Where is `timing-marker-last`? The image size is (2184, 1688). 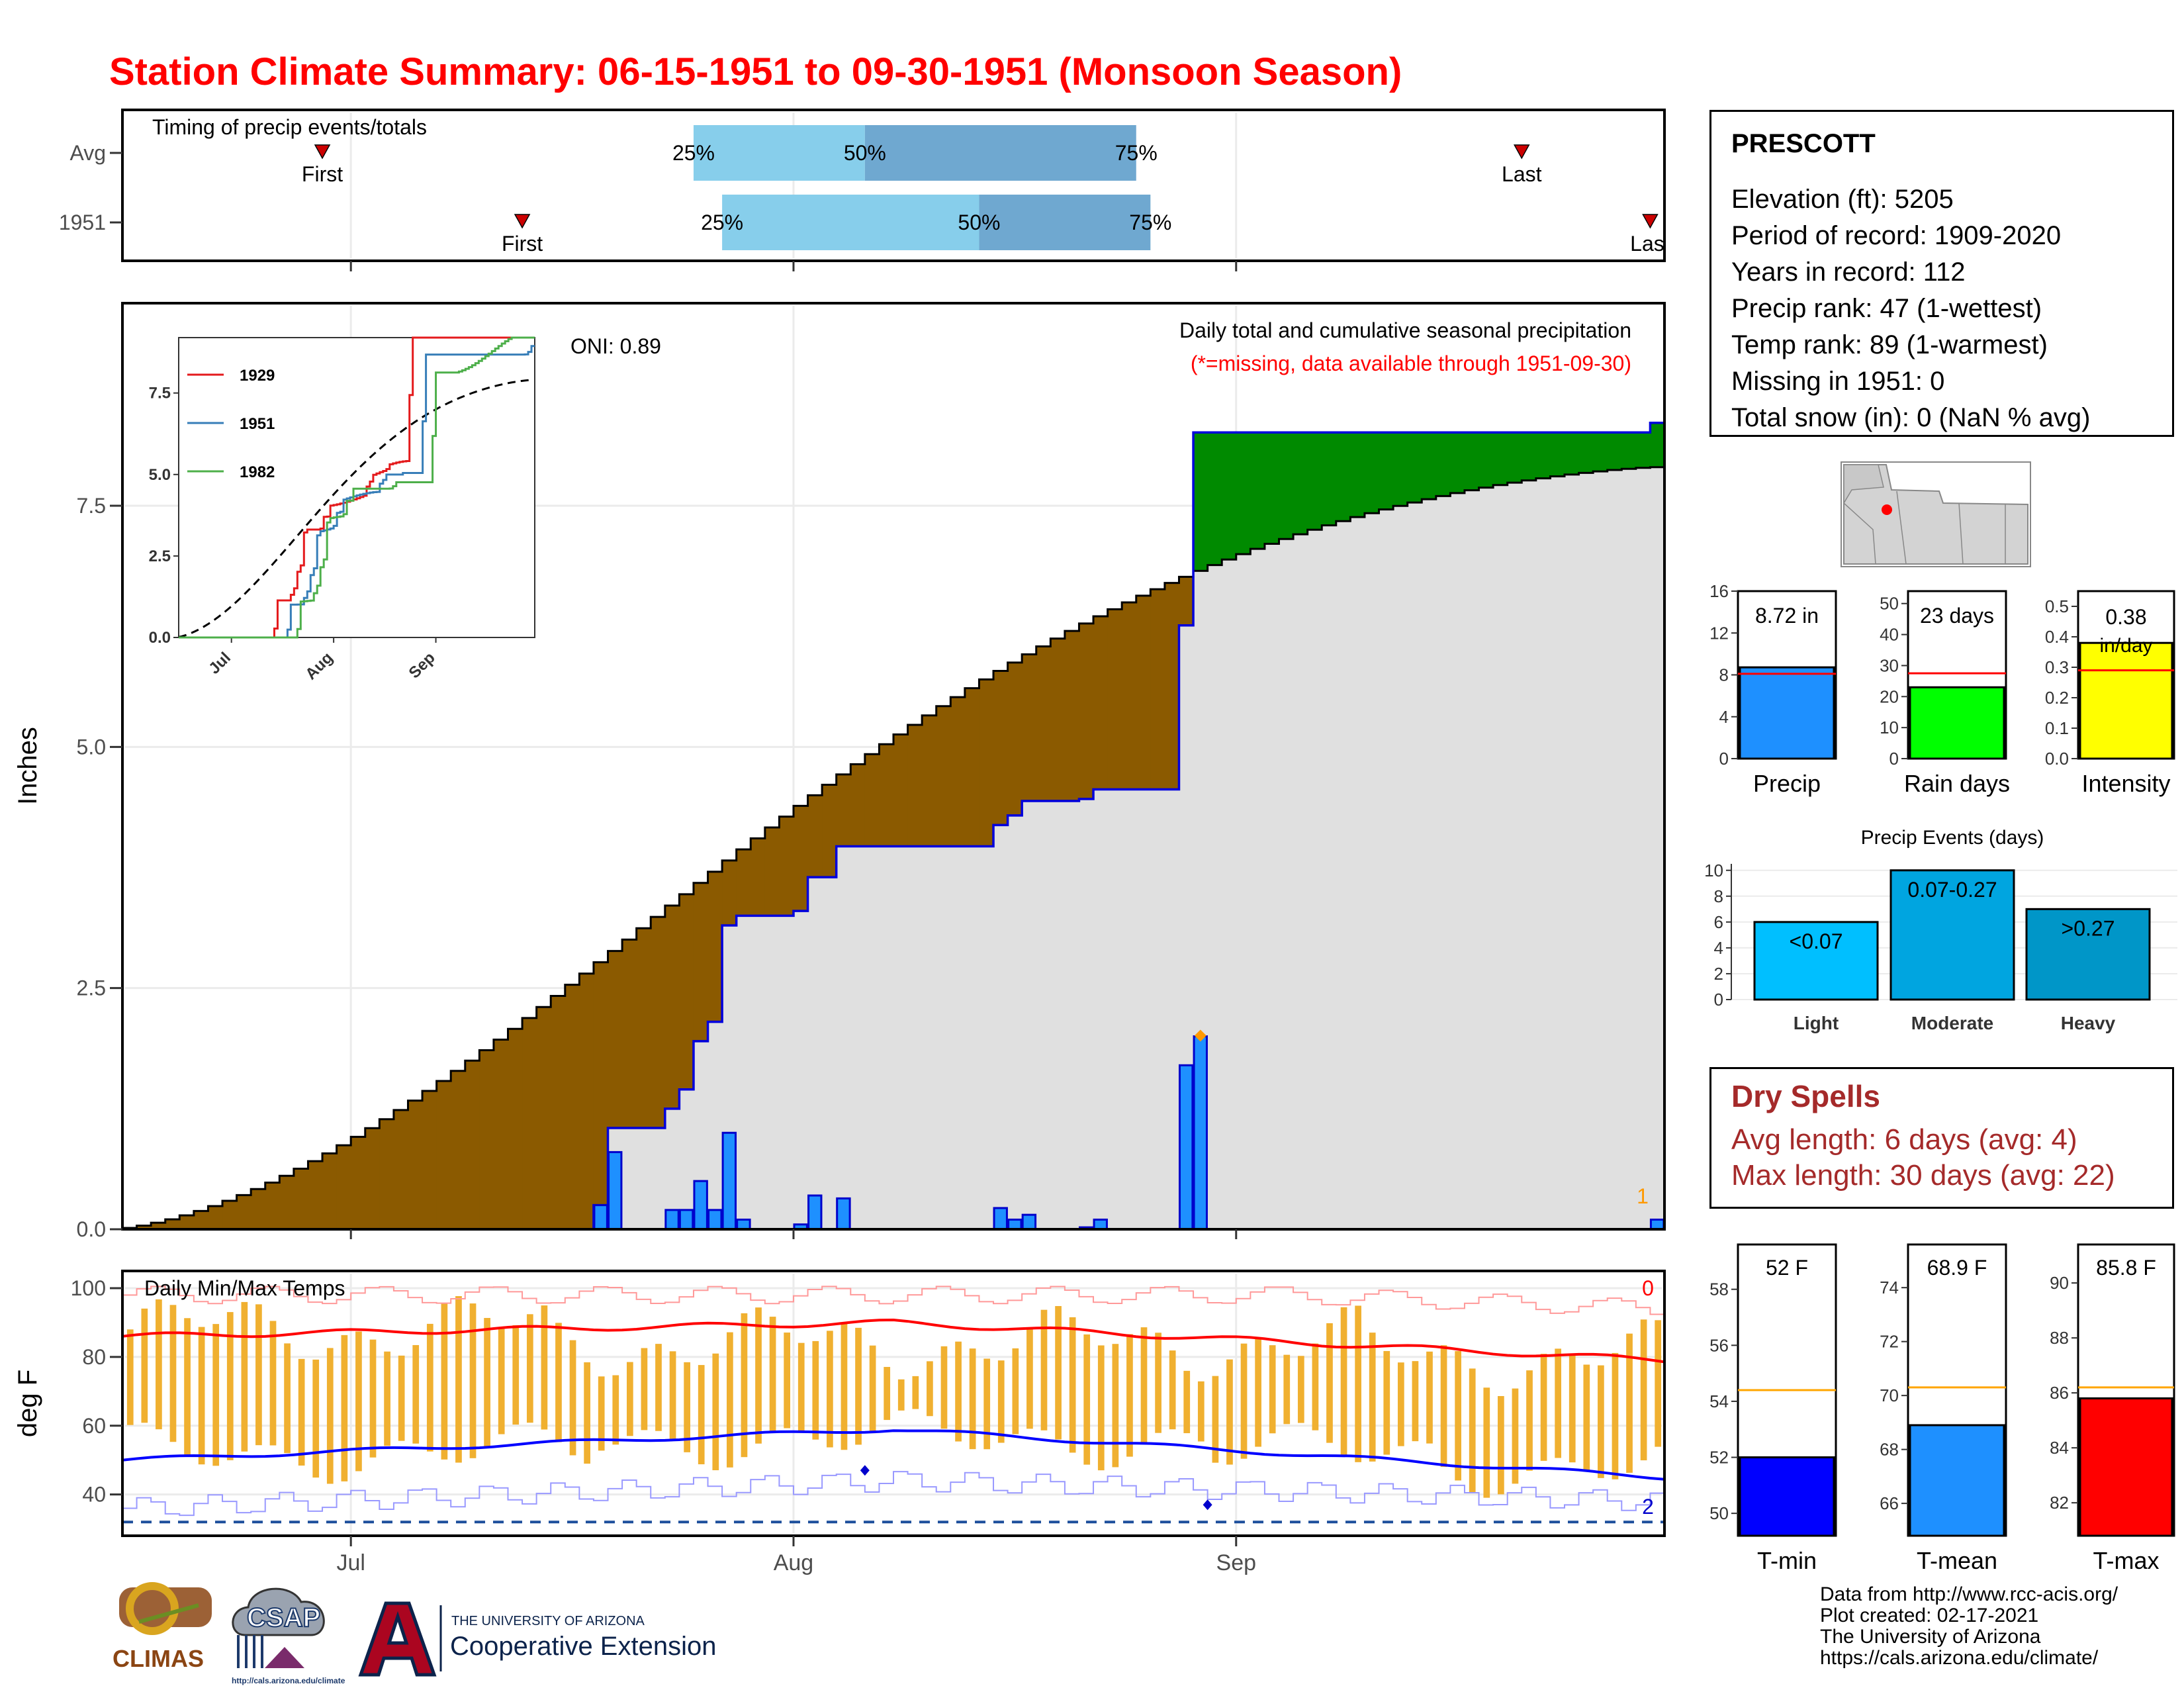
timing-marker-last is located at coordinates (1650, 221).